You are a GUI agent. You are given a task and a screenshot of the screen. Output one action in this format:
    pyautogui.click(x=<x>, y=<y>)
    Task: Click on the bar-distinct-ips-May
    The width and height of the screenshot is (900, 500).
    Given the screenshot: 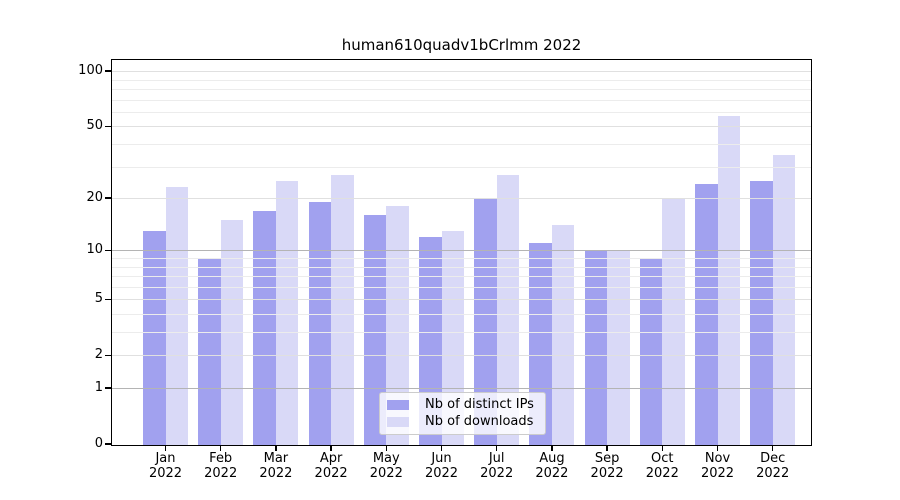 What is the action you would take?
    pyautogui.click(x=375, y=330)
    